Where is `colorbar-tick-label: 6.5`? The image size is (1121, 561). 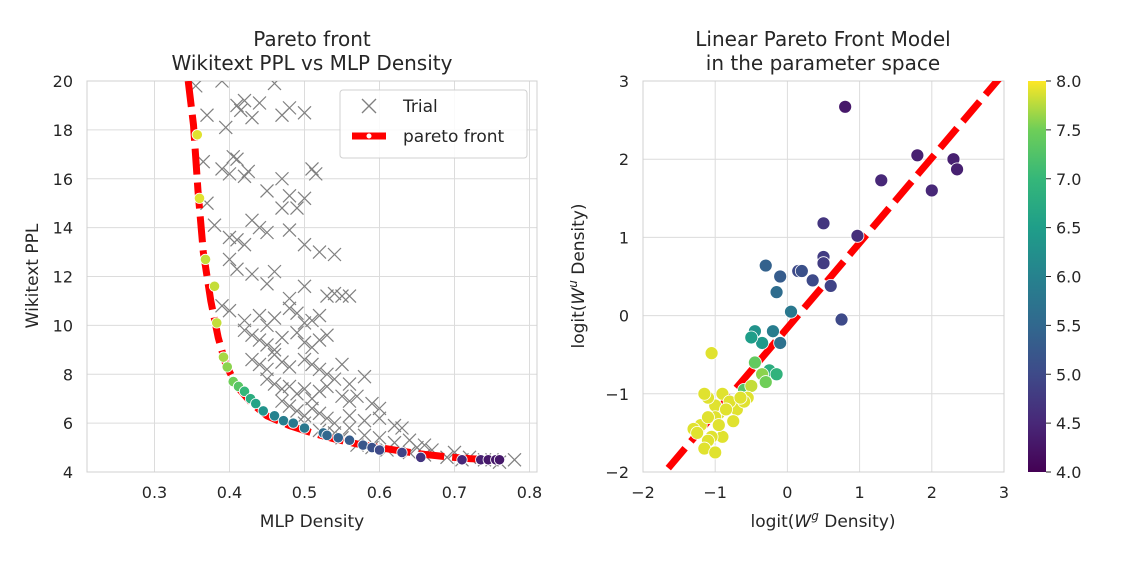 colorbar-tick-label: 6.5 is located at coordinates (1068, 228).